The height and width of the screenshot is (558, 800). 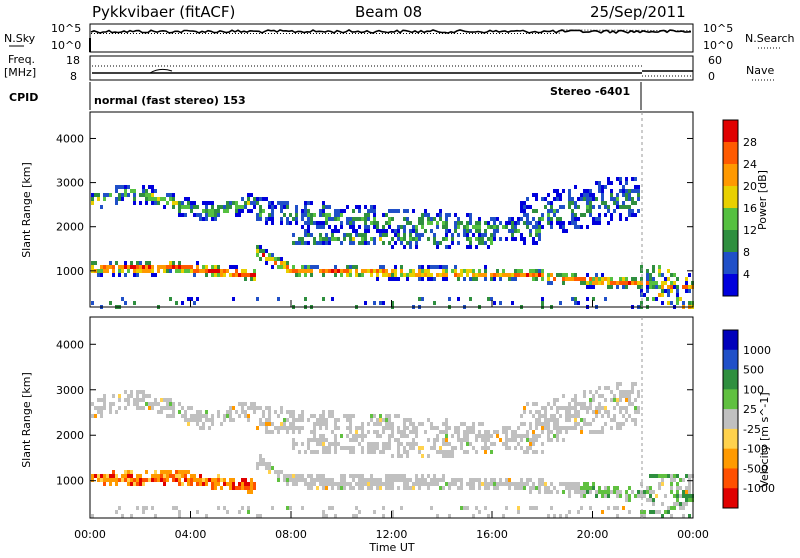 What do you see at coordinates (391, 31) in the screenshot?
I see `noise-search-trace` at bounding box center [391, 31].